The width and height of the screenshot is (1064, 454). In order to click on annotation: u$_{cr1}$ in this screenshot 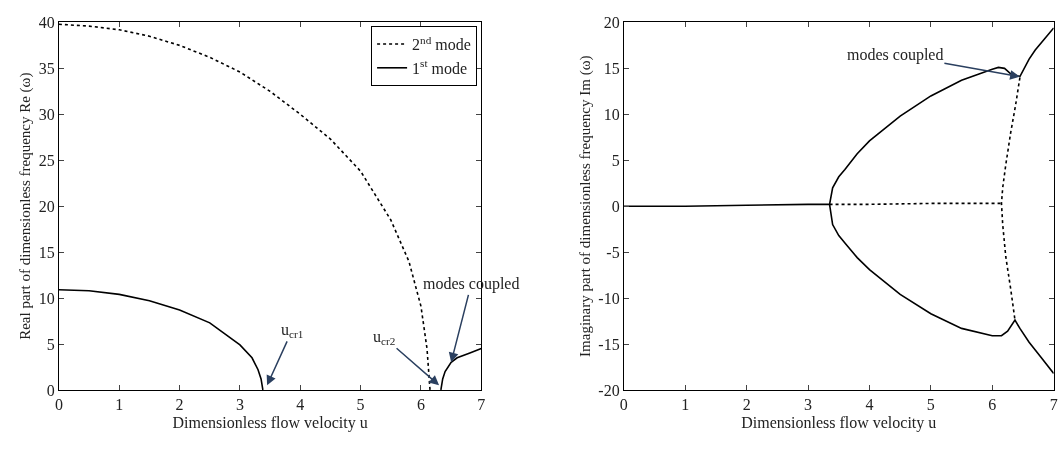, I will do `click(292, 331)`.